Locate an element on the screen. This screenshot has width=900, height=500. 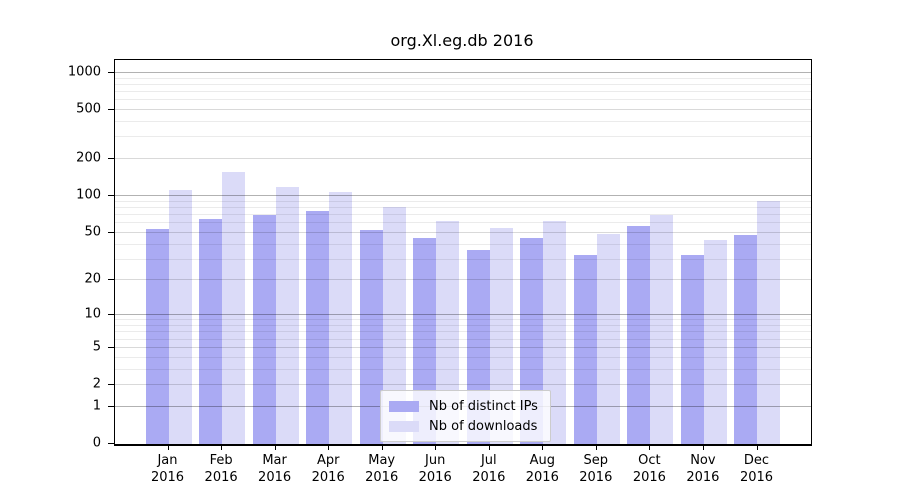
bar-downloads-jun is located at coordinates (448, 332).